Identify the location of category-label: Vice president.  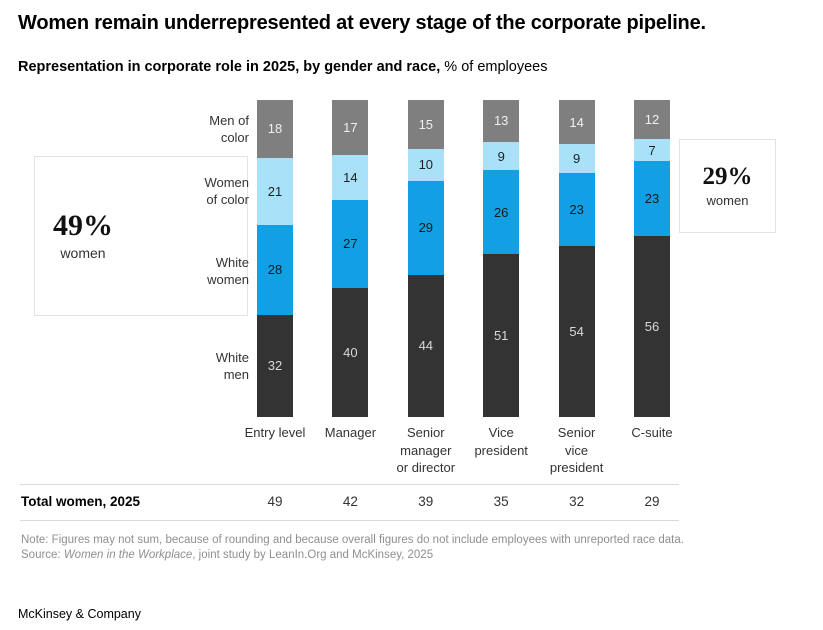
(501, 441).